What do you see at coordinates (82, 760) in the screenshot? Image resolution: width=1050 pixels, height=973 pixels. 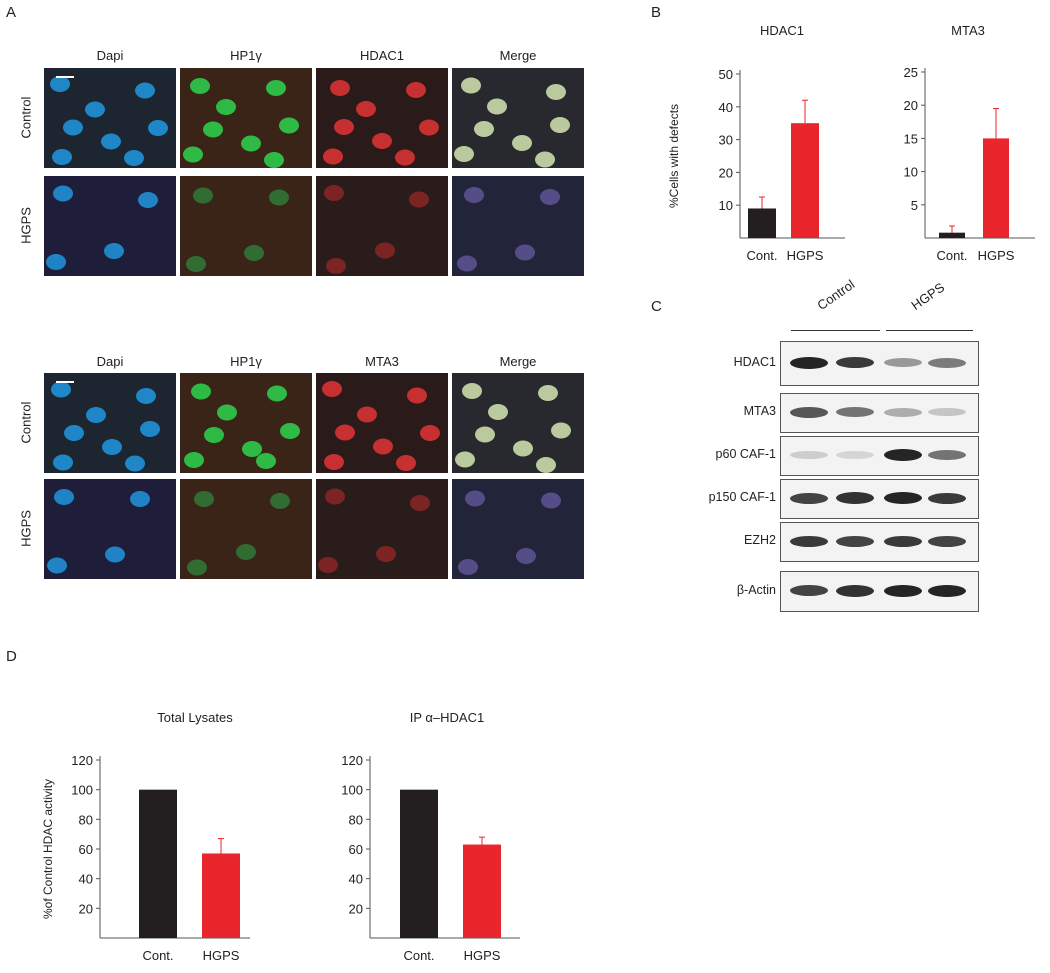 I see `y-tick-label: 120` at bounding box center [82, 760].